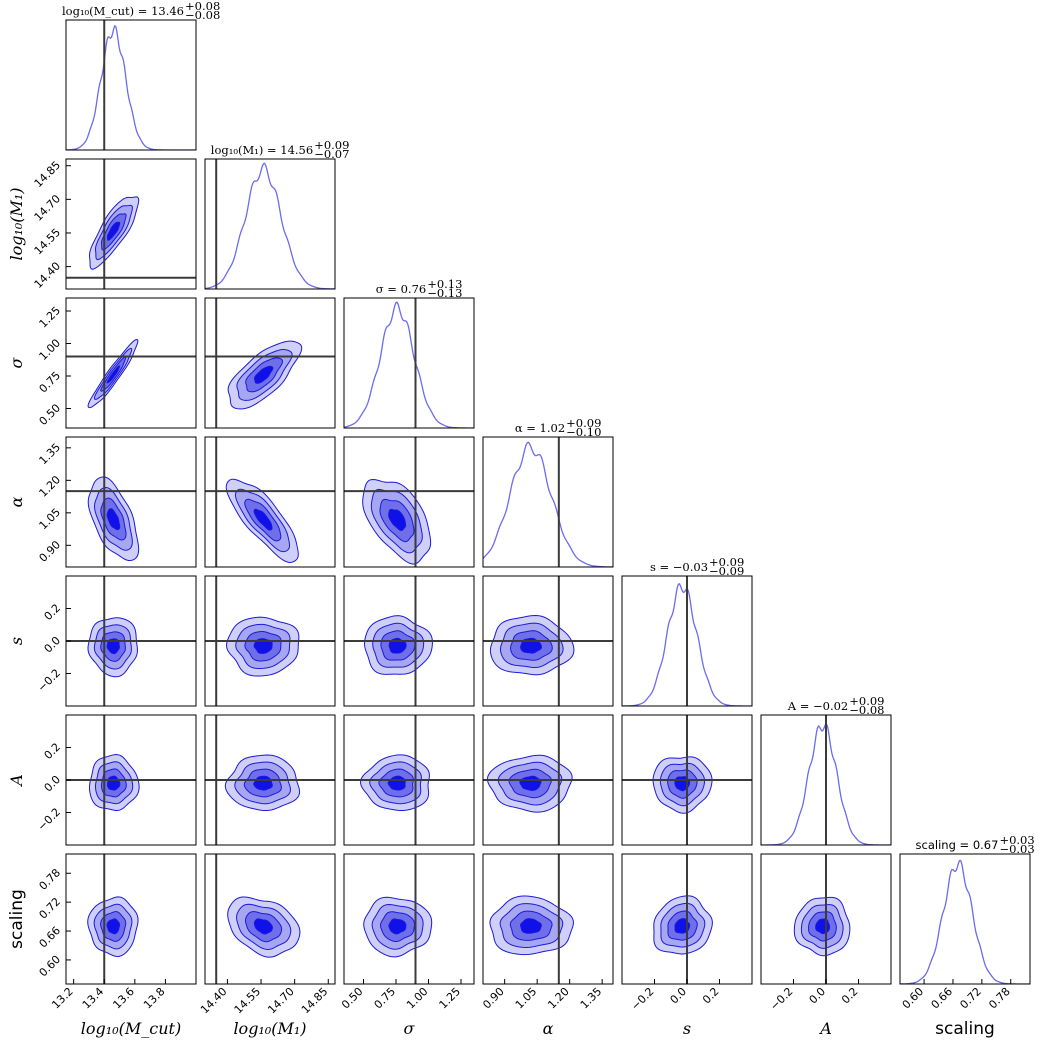  What do you see at coordinates (679, 567) in the screenshot?
I see `title-text: s = −0.03` at bounding box center [679, 567].